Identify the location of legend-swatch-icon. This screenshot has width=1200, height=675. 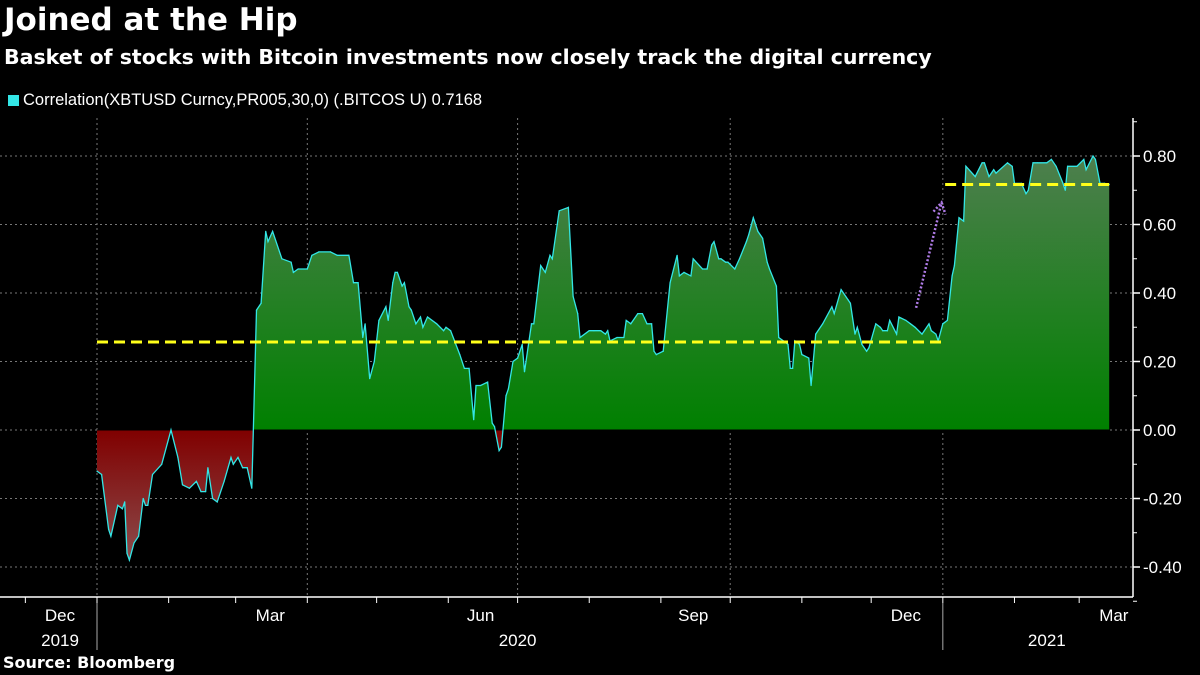
(13, 100).